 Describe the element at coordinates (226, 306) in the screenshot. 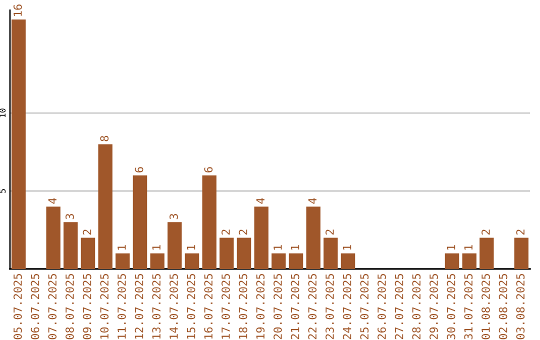

I see `x-tick-label: 17.07.2025` at that location.